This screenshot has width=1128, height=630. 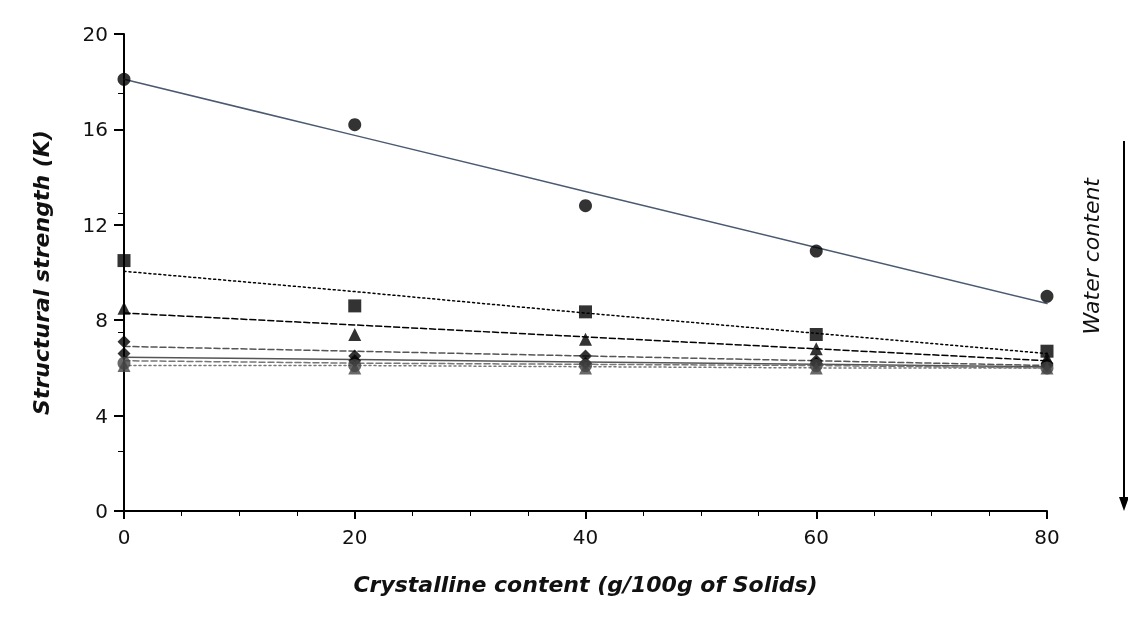 I want to click on y-tick-label: 4, so click(x=101, y=415).